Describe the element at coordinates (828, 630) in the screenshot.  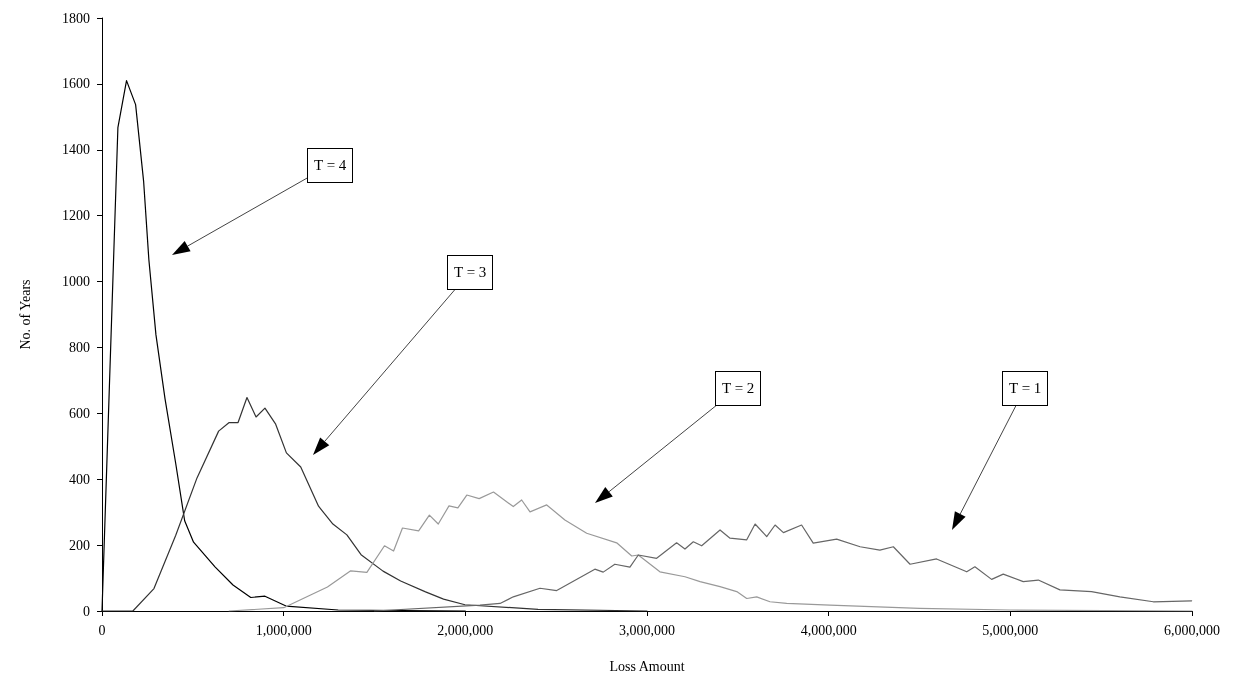
I see `x-tick-label: 4,000,000` at that location.